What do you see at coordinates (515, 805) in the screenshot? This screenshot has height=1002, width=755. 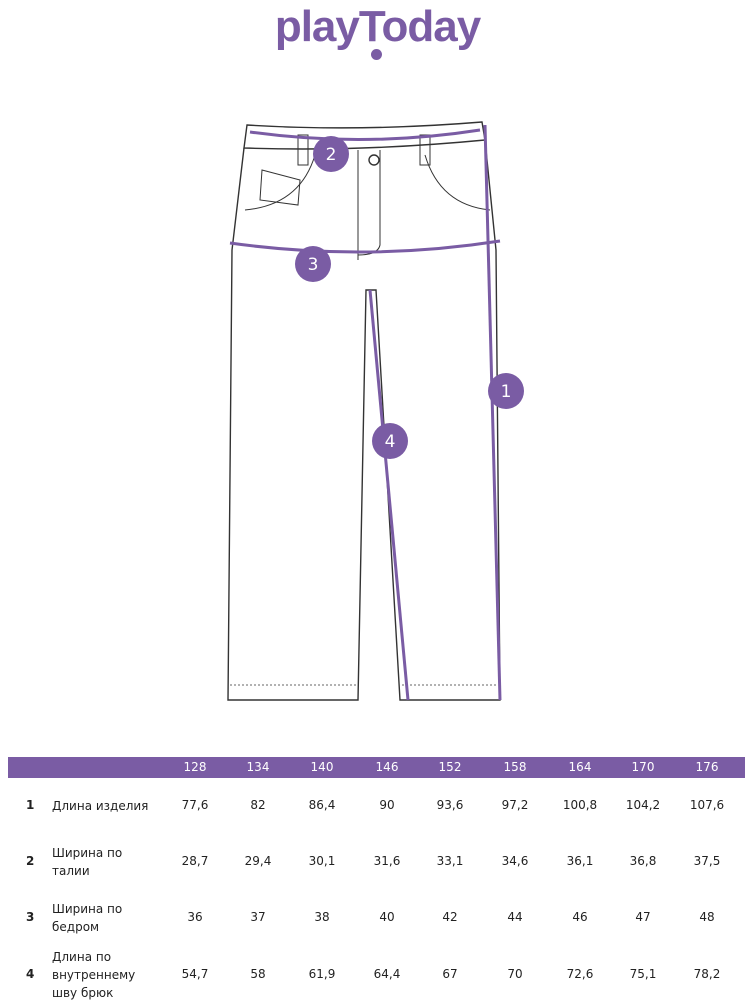 I see `table-cell: 97,2` at bounding box center [515, 805].